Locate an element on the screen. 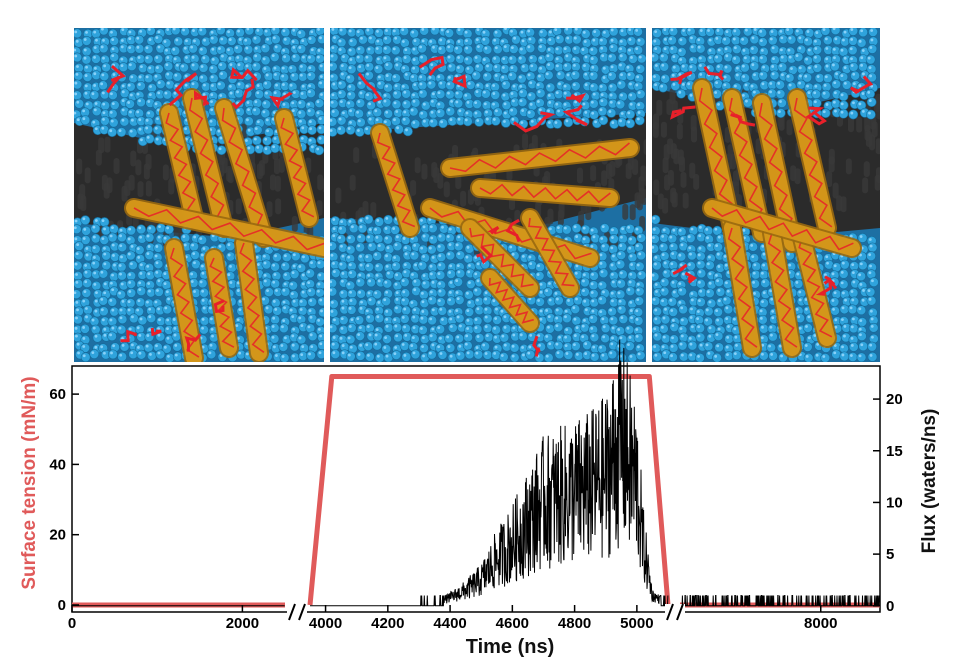 The height and width of the screenshot is (664, 959). y-left-tick-label: 20 is located at coordinates (57, 535).